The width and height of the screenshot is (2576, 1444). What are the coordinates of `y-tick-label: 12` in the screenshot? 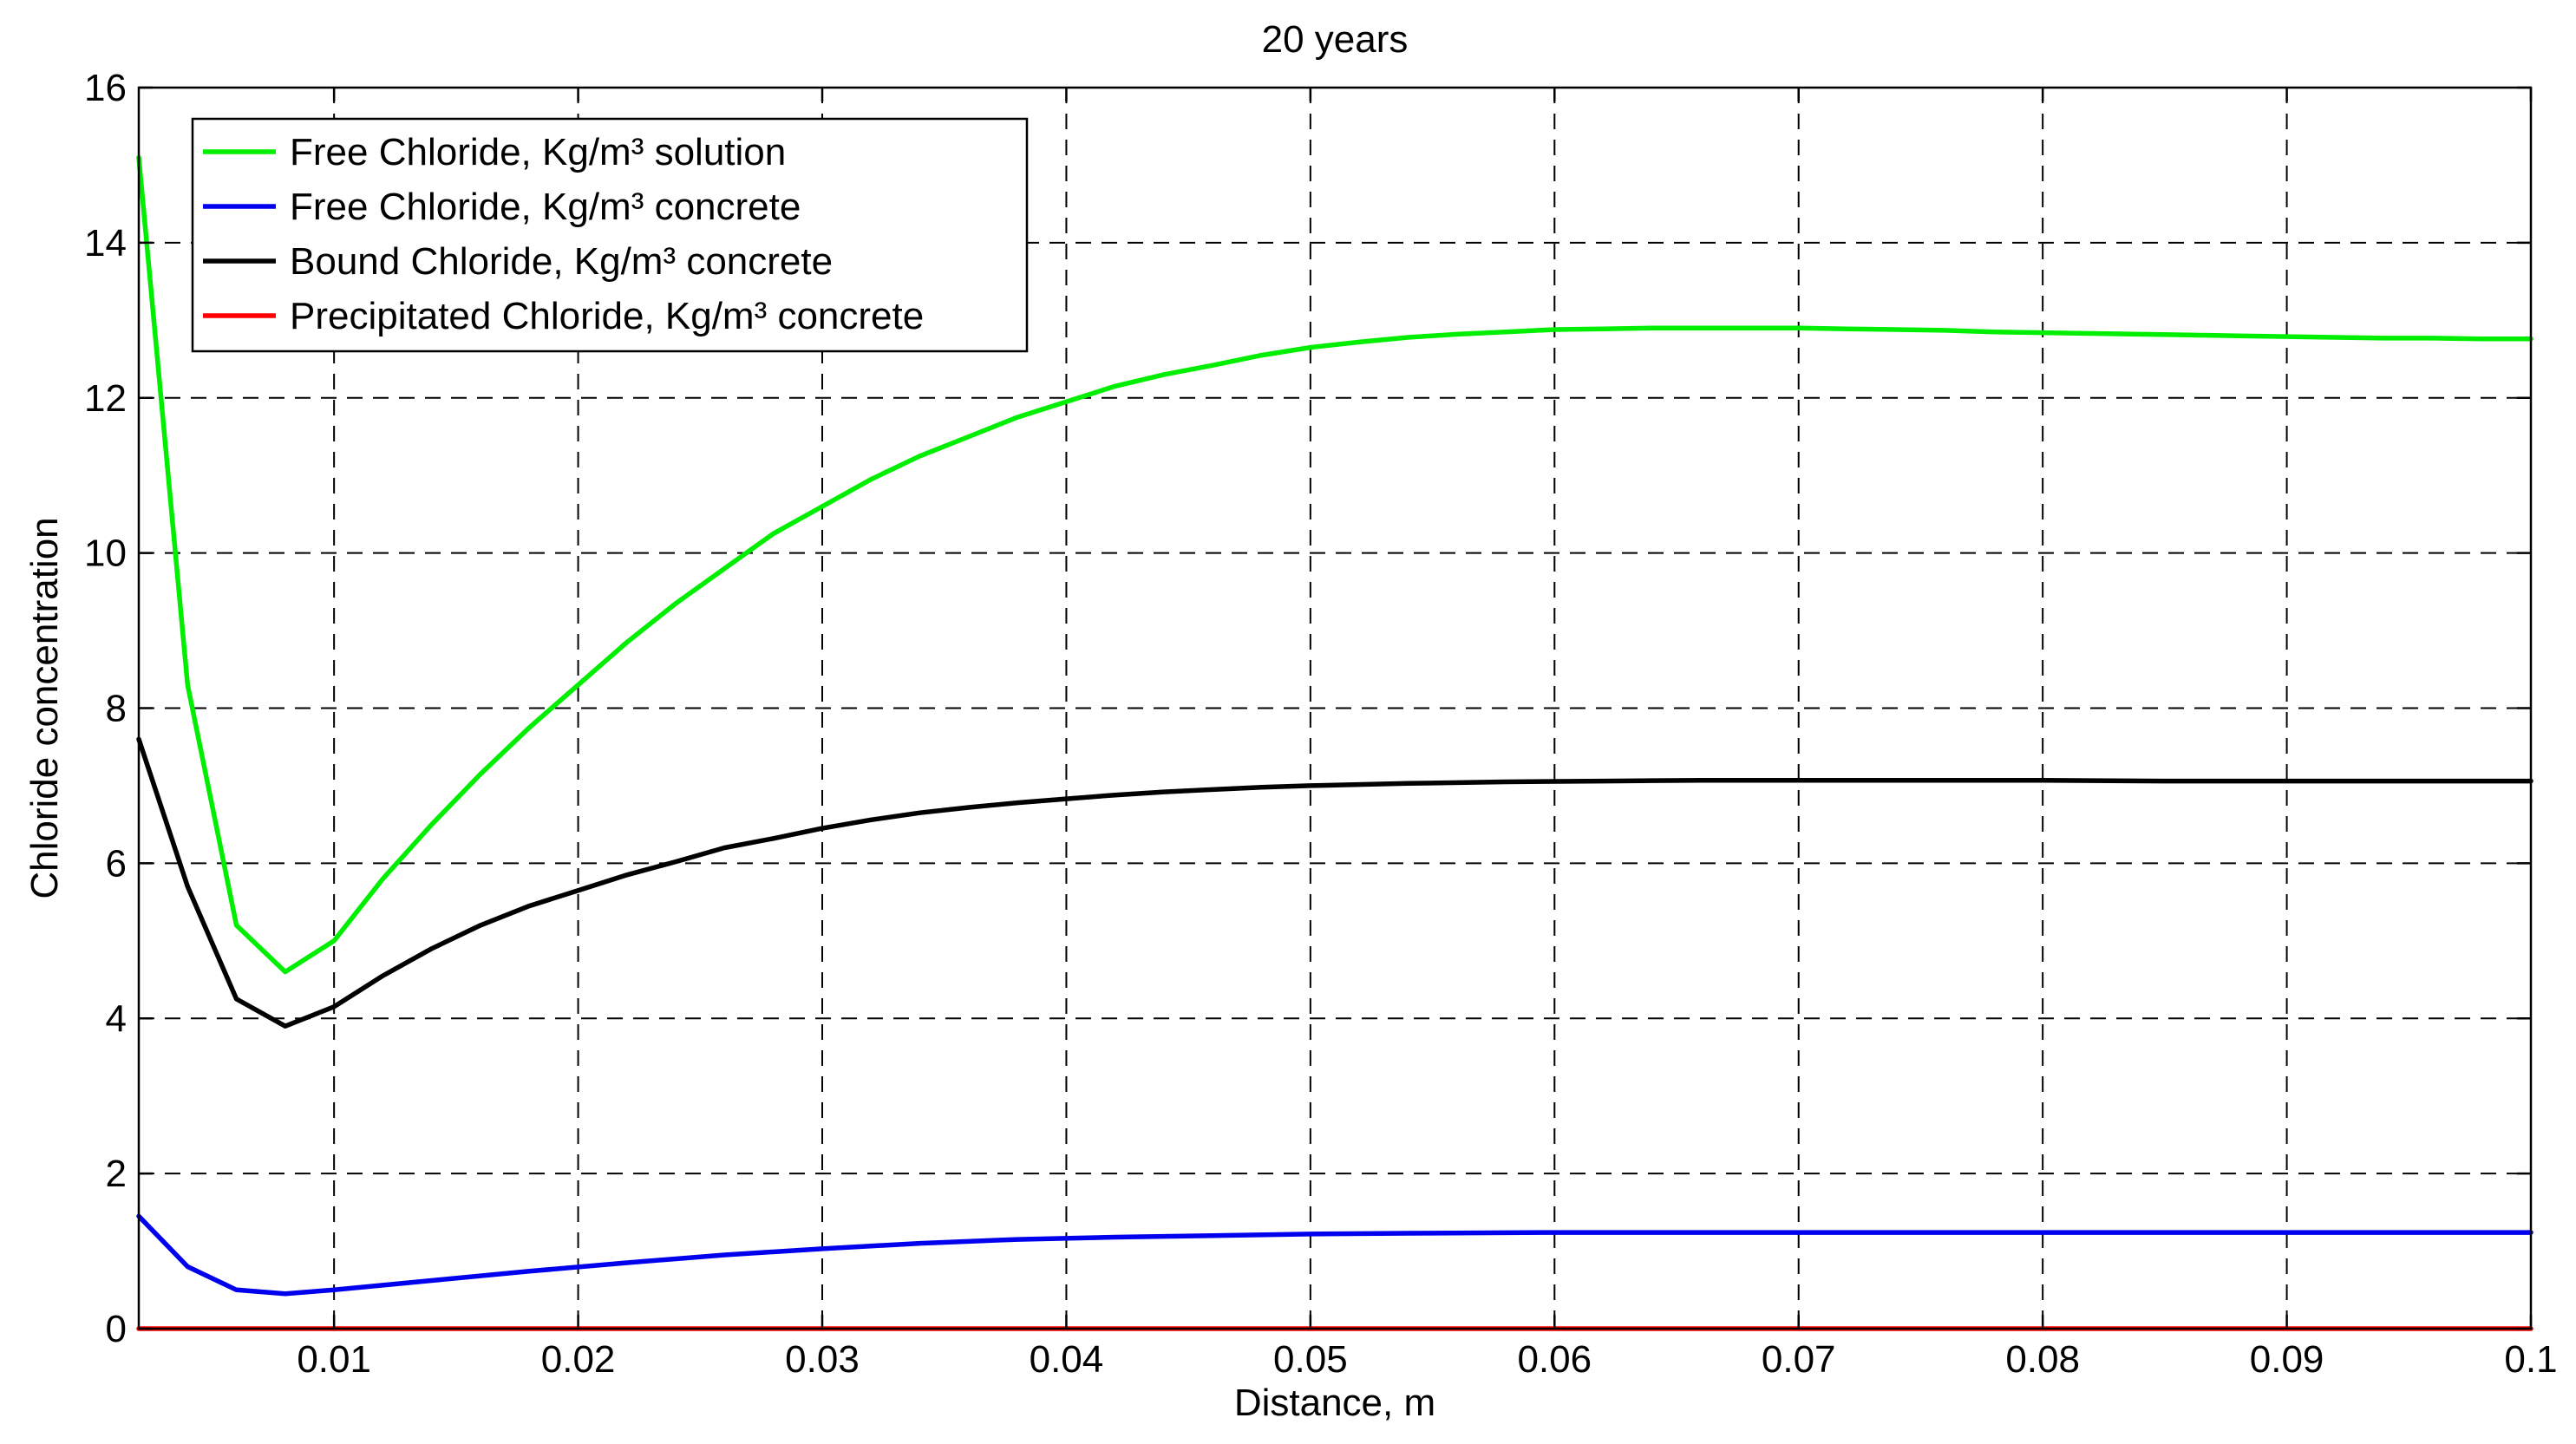 It's located at (105, 398).